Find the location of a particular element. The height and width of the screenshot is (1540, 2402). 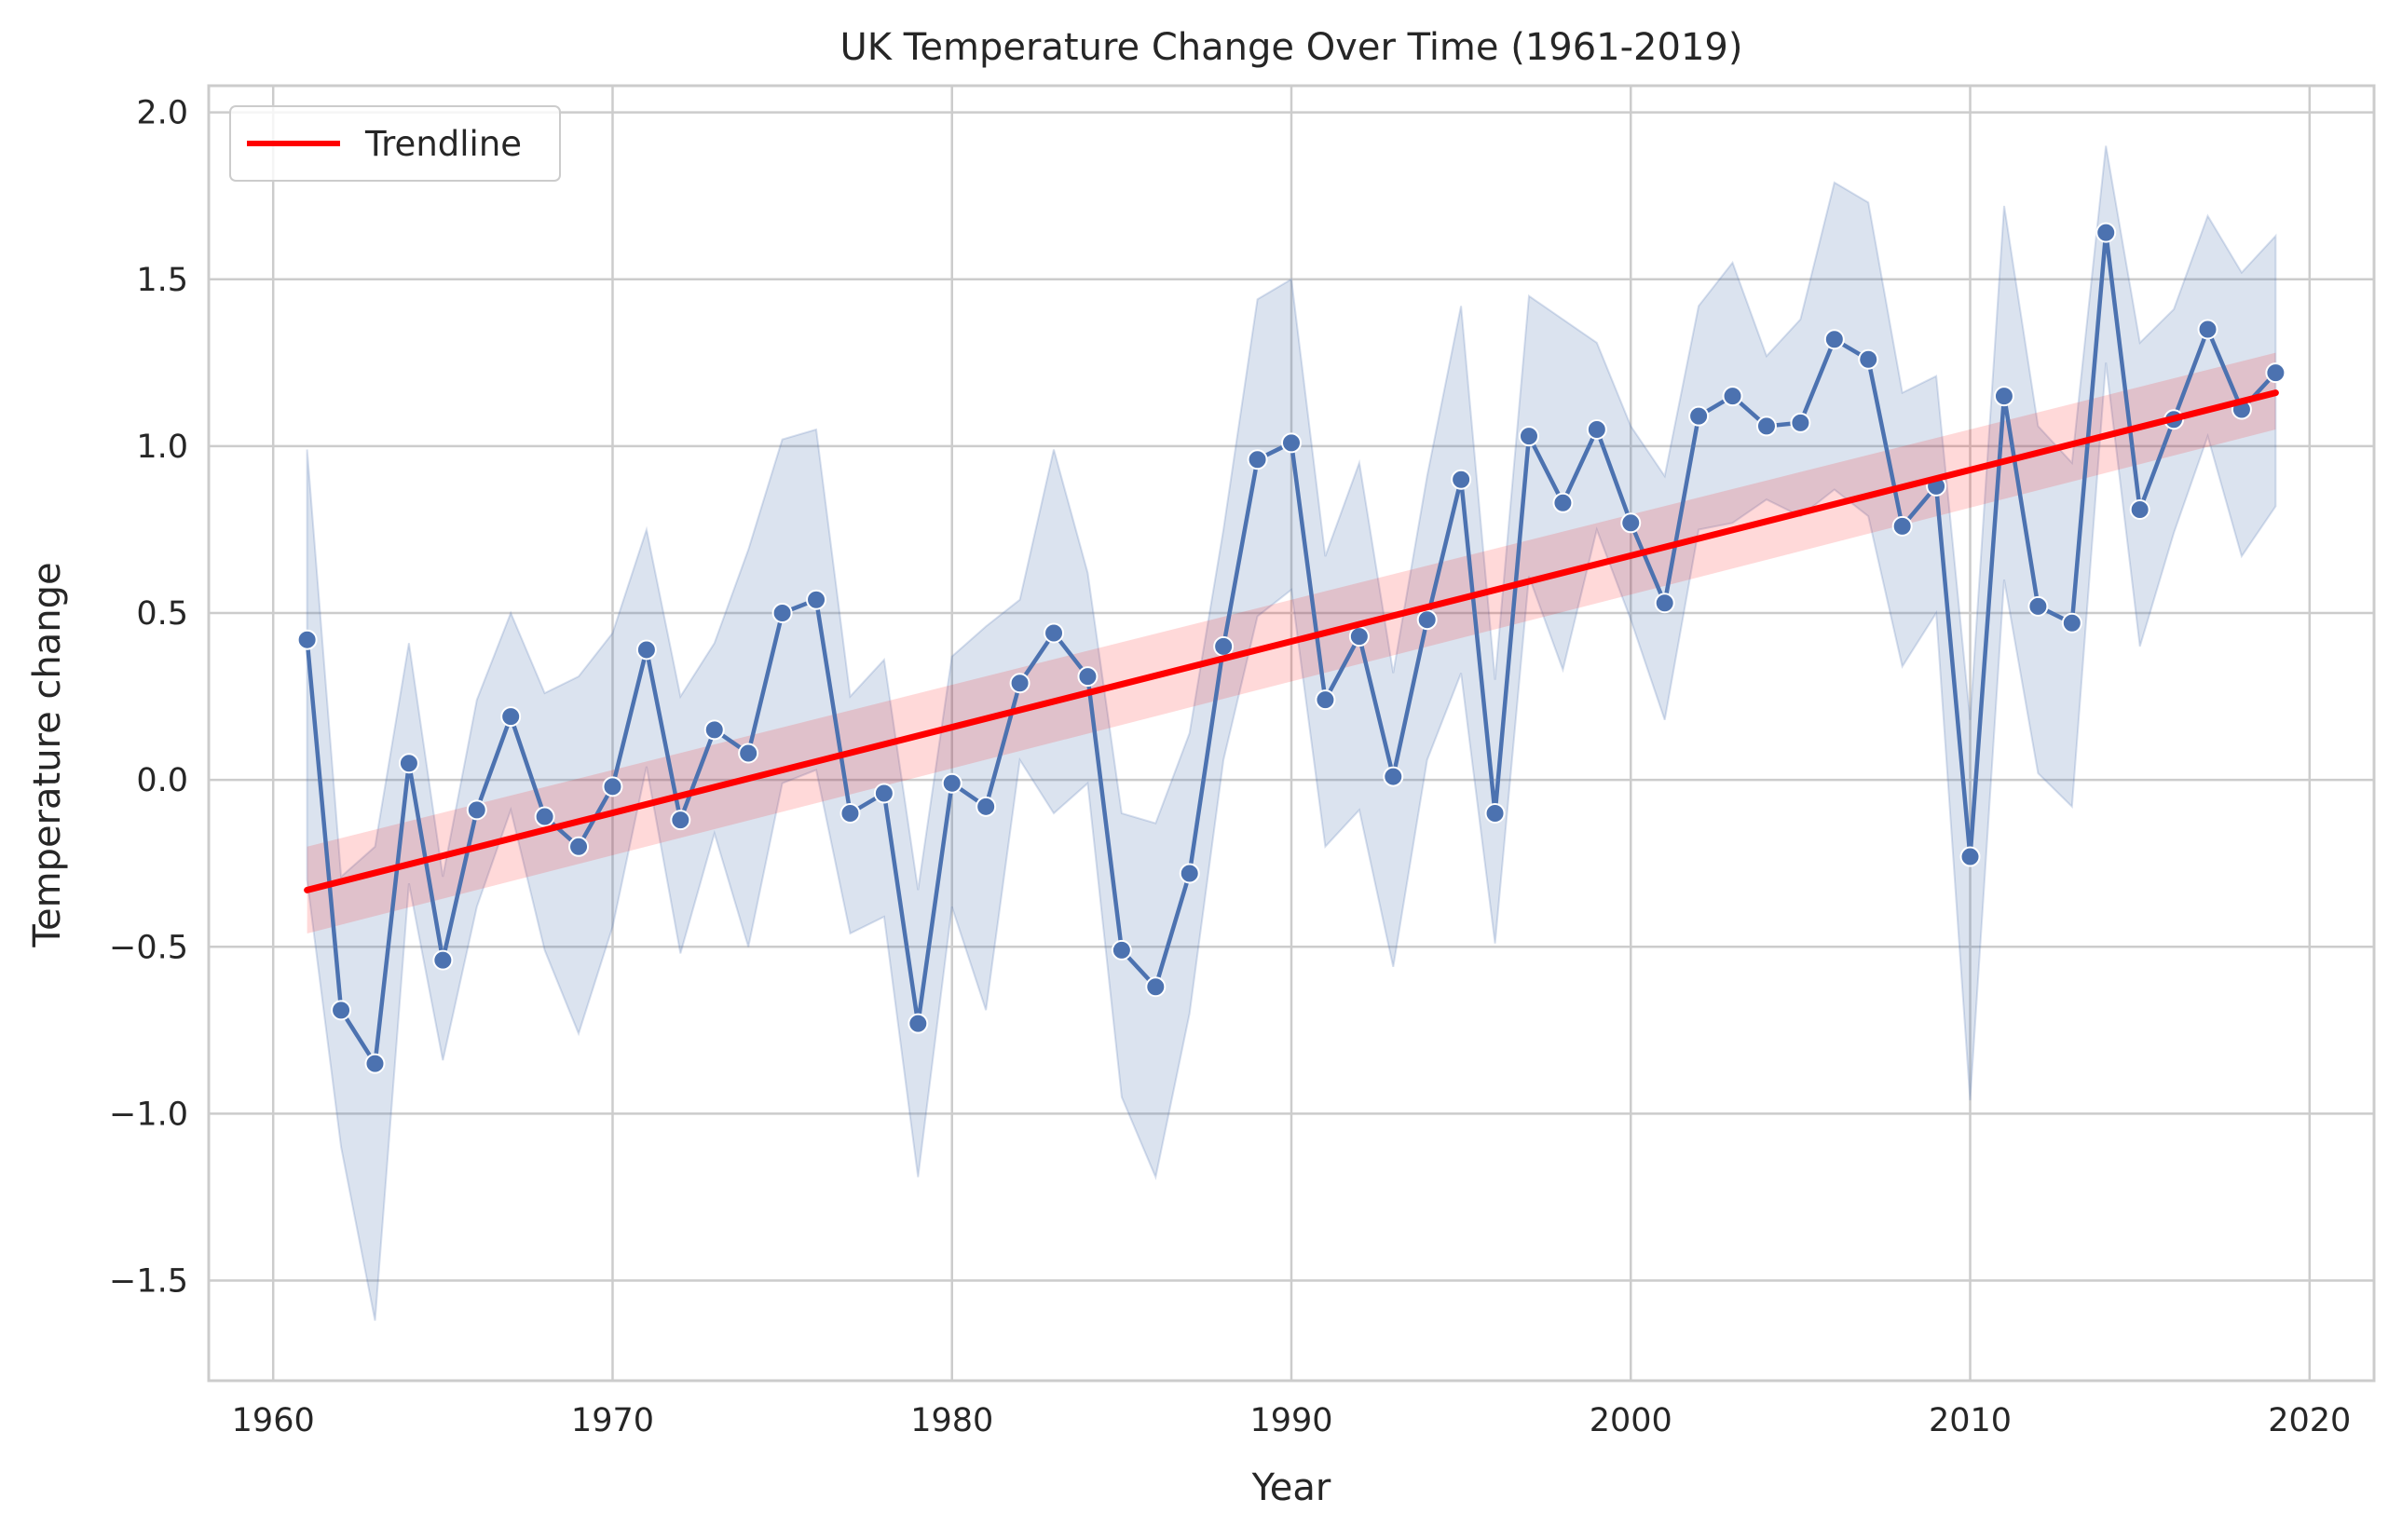

legend-box is located at coordinates (395, 143).